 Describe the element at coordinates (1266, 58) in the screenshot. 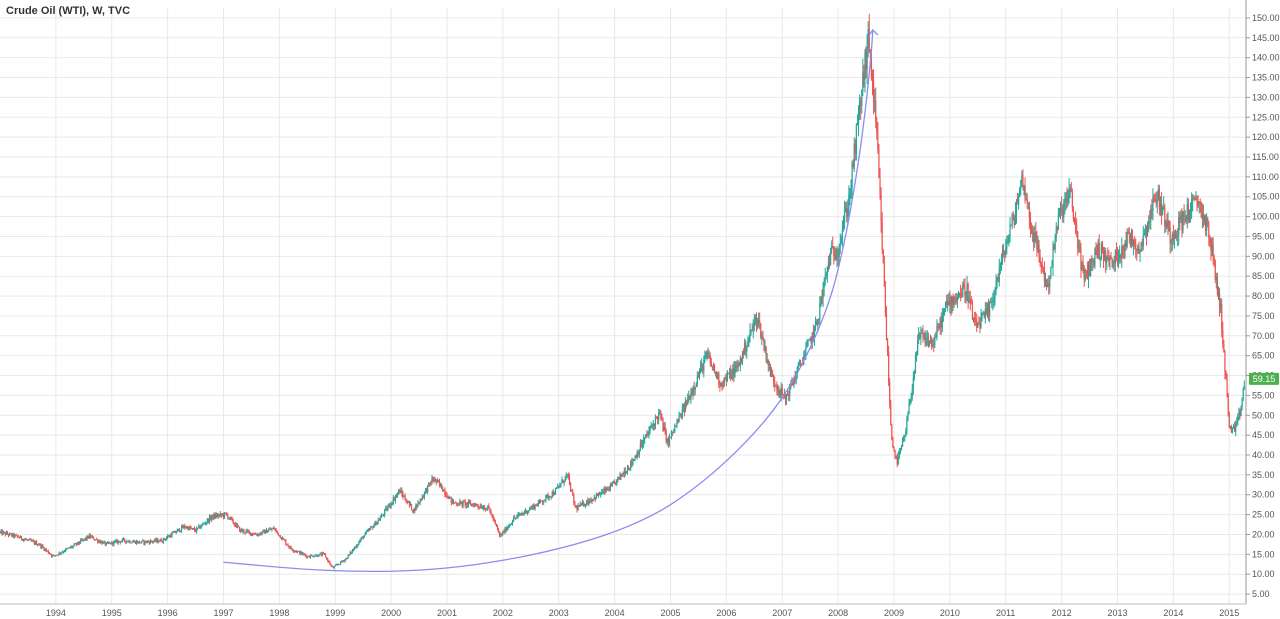

I see `y-tick-label: 140.00` at that location.